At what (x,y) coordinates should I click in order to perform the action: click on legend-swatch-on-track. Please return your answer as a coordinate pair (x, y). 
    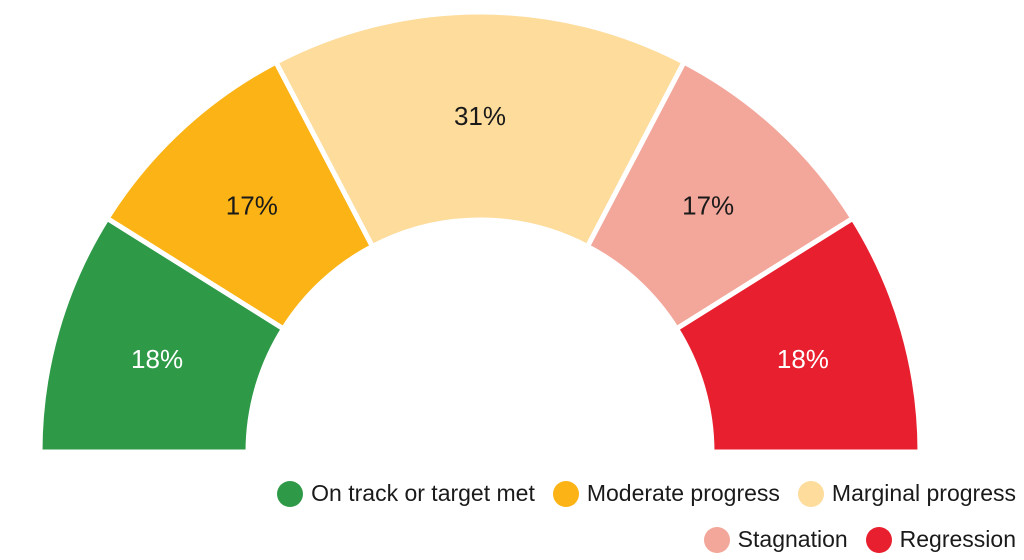
    Looking at the image, I should click on (290, 493).